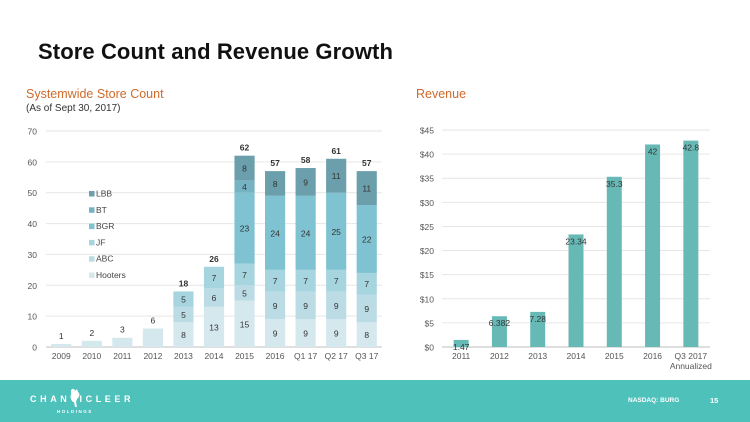  What do you see at coordinates (245, 324) in the screenshot?
I see `segment-label: 15` at bounding box center [245, 324].